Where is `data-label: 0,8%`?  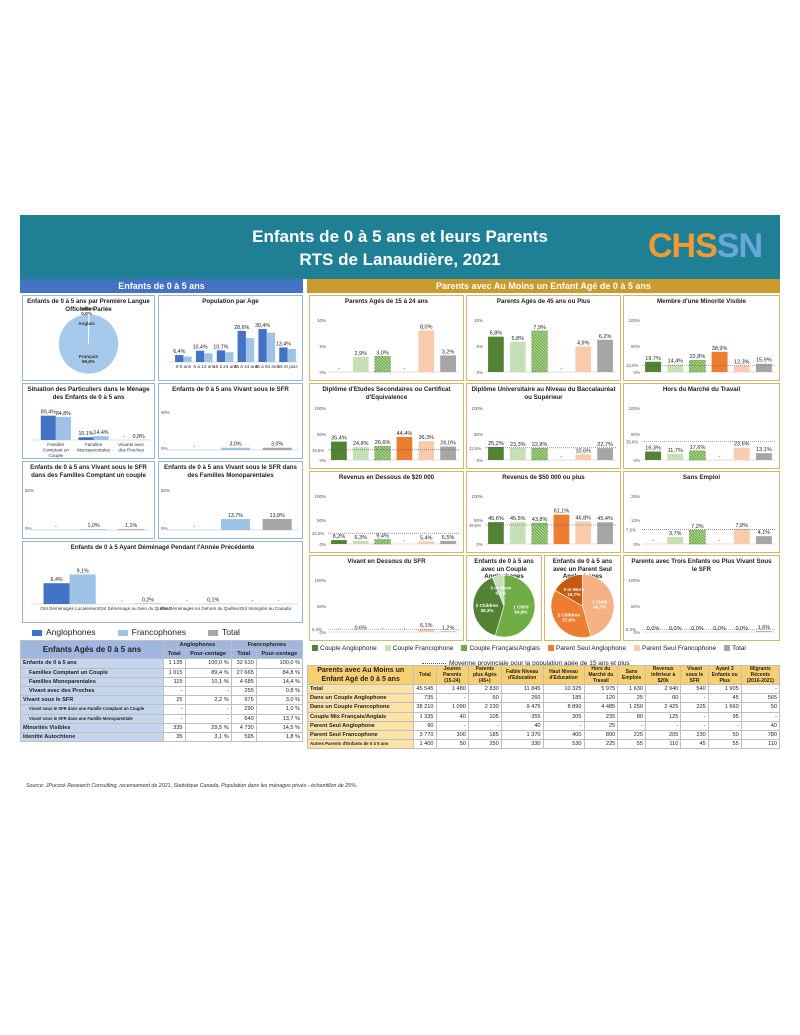
data-label: 0,8% is located at coordinates (139, 437).